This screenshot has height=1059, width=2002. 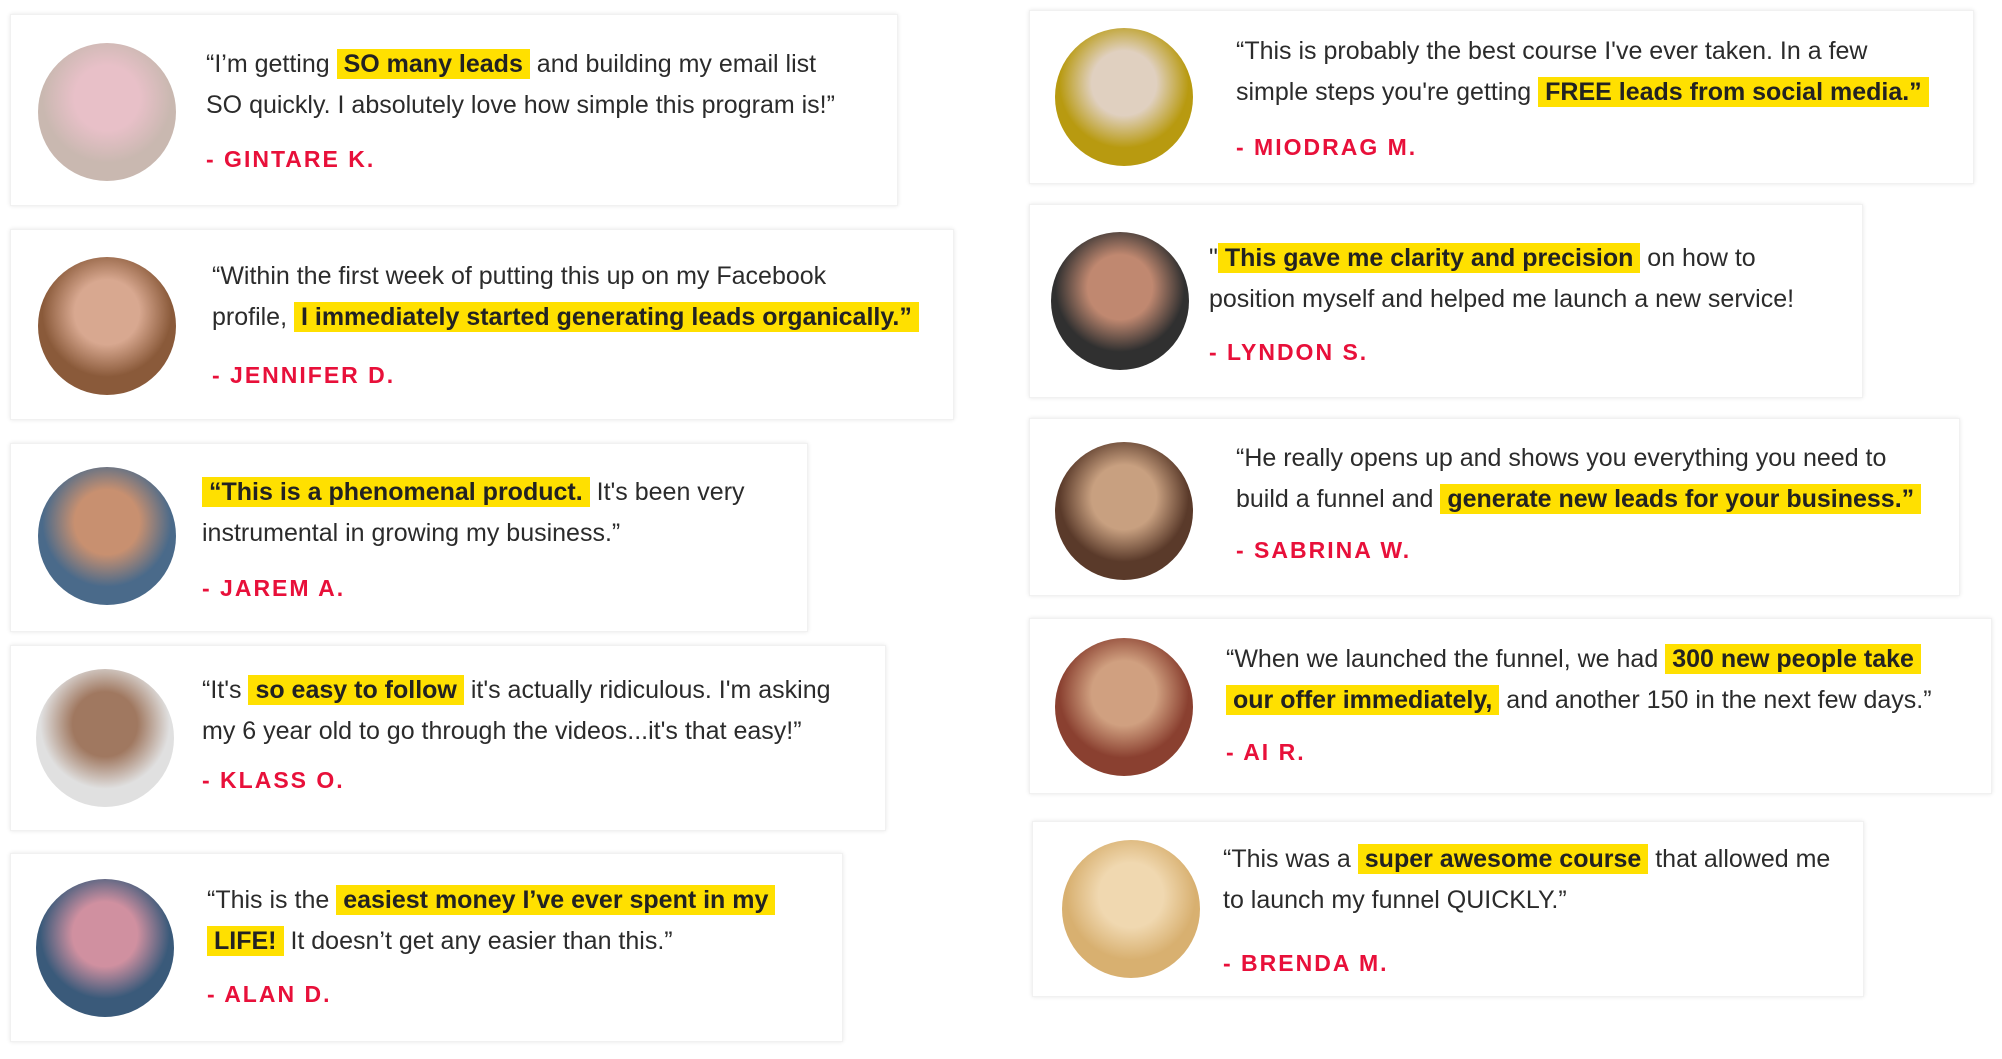 I want to click on quote-text: “When we launched the funnel, we had, so click(x=1446, y=659).